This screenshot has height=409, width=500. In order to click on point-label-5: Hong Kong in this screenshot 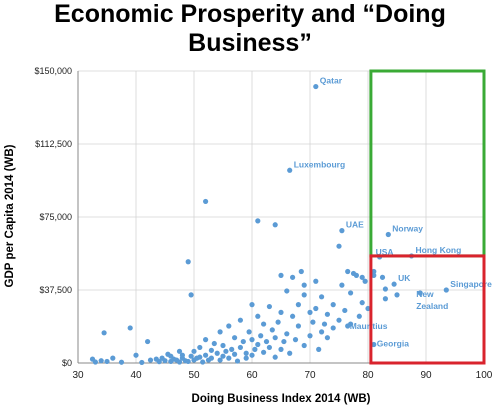, I will do `click(439, 250)`.